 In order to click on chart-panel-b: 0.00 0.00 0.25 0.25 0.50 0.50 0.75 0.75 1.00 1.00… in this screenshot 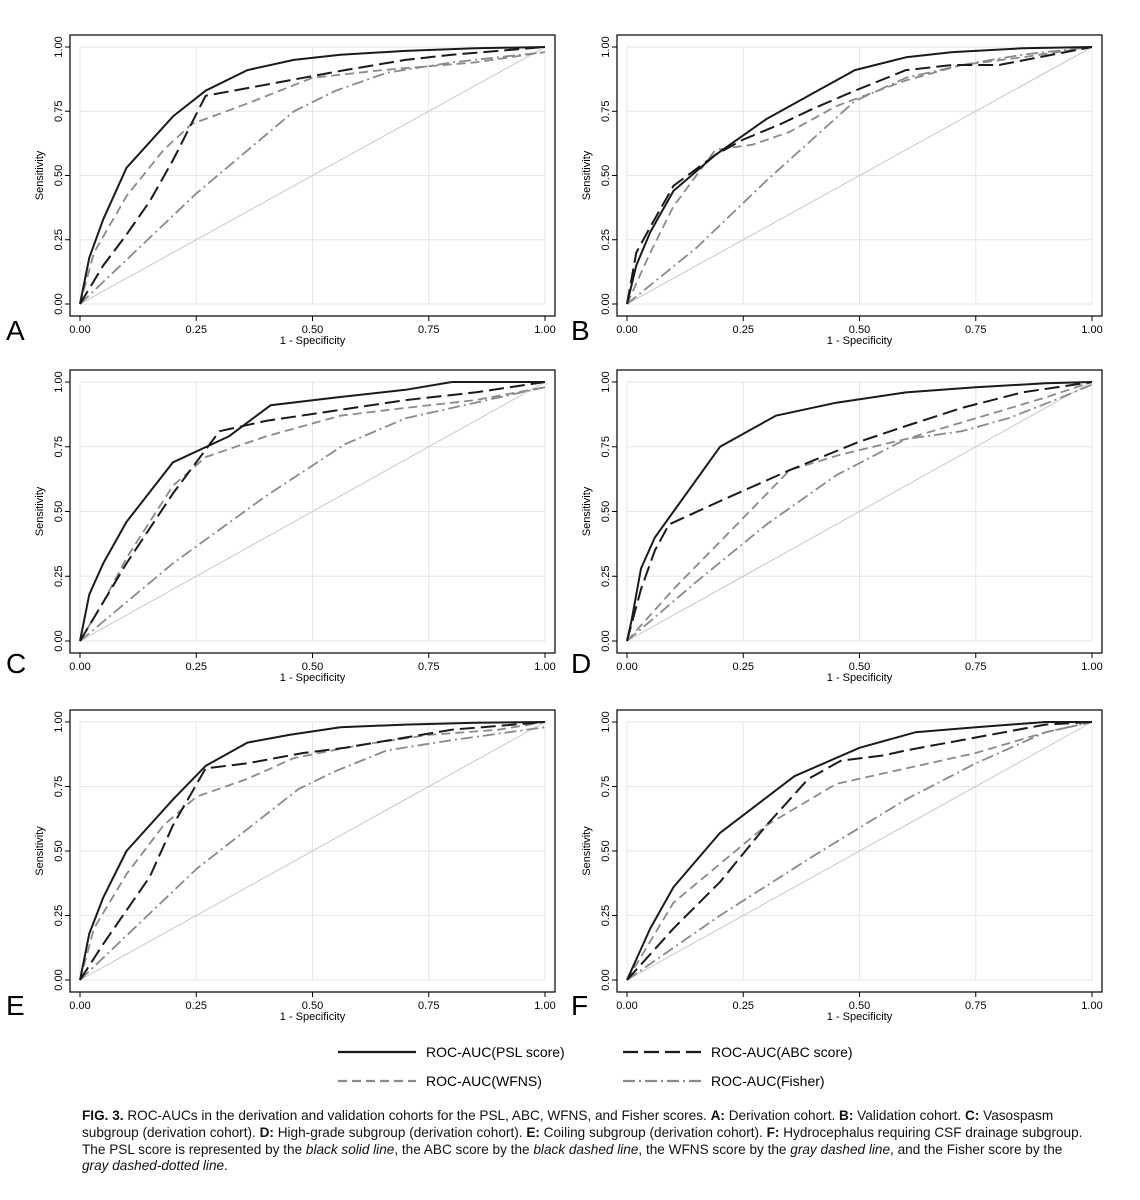, I will do `click(837, 190)`.